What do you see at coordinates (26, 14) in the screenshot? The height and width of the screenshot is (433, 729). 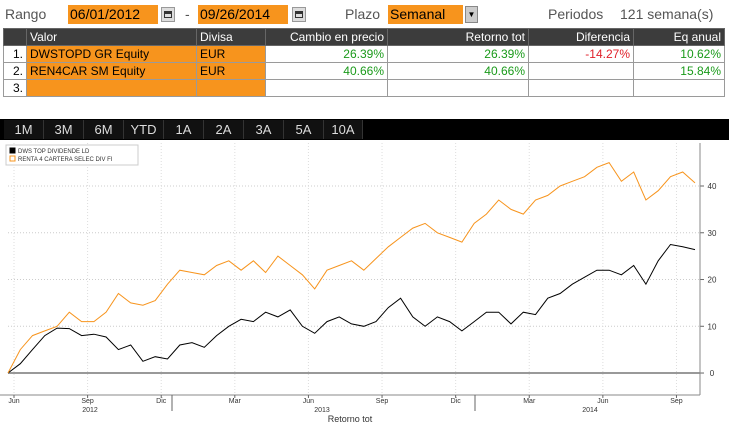 I see `range-label: Rango` at bounding box center [26, 14].